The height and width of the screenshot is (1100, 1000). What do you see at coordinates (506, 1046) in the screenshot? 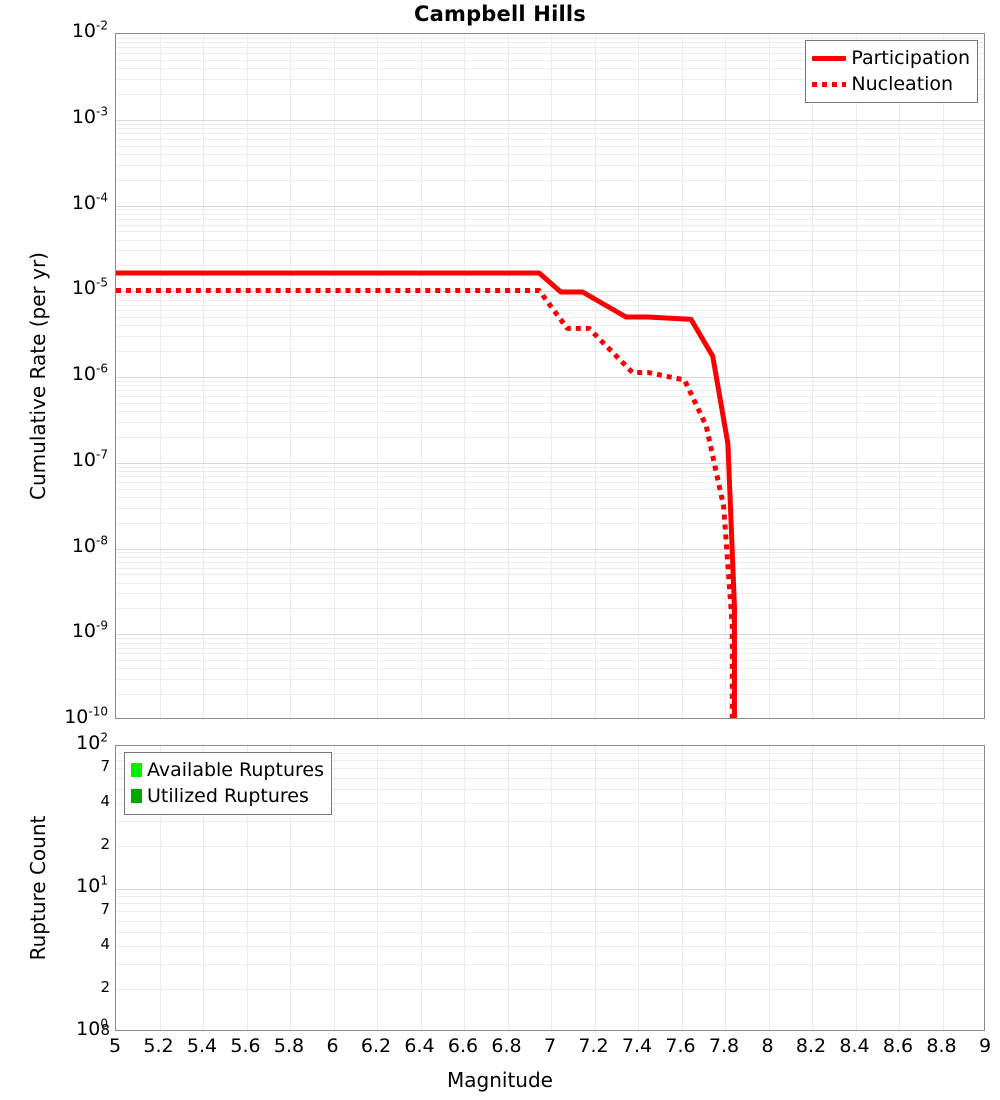
I see `x-tick-label: 6.8` at bounding box center [506, 1046].